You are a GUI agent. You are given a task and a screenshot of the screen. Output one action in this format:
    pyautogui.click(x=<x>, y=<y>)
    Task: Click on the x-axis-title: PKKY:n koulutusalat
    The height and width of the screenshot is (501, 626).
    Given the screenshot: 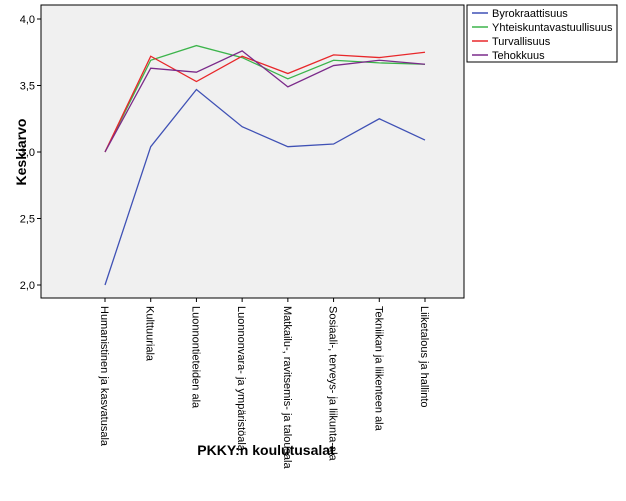 What is the action you would take?
    pyautogui.click(x=266, y=450)
    